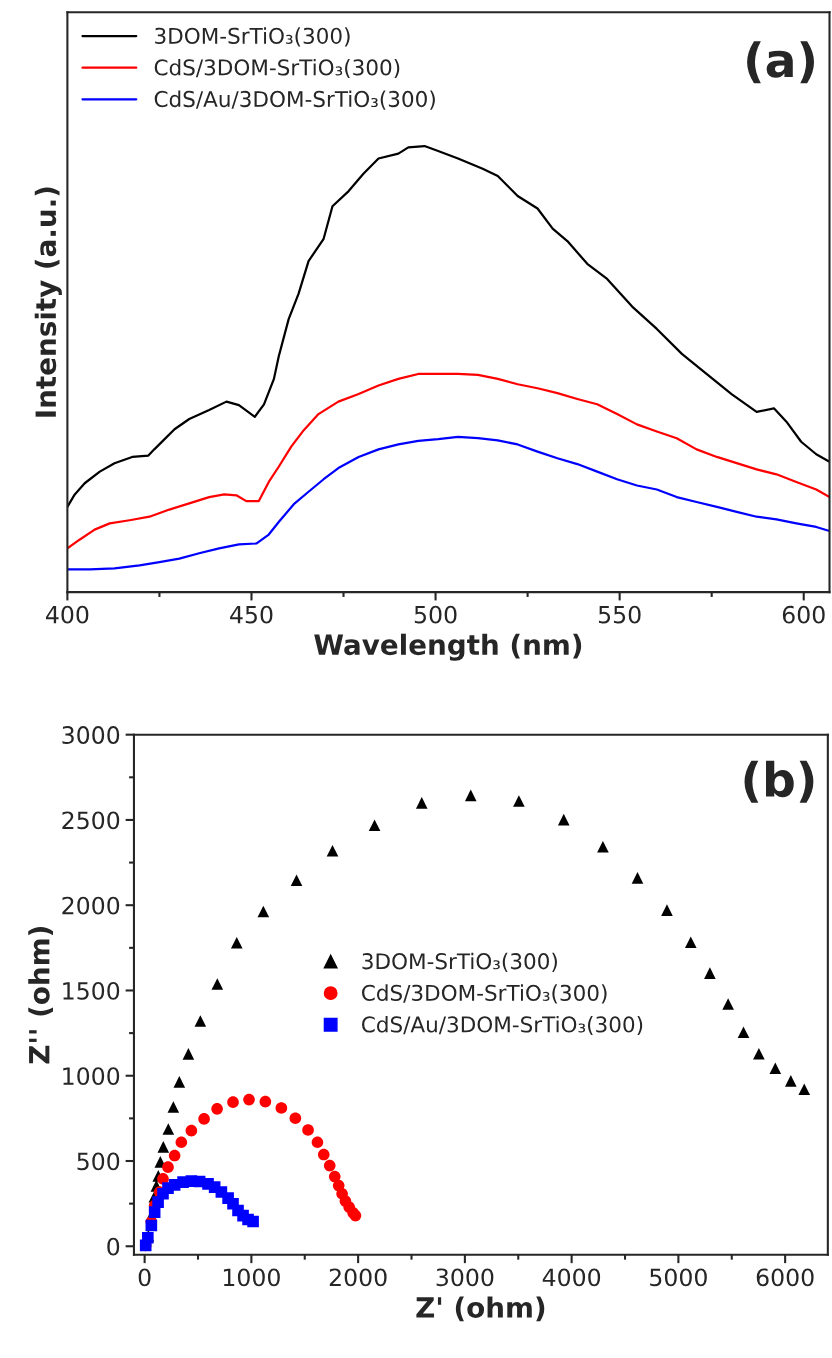  I want to click on x-tick-label: 4000, so click(571, 1277).